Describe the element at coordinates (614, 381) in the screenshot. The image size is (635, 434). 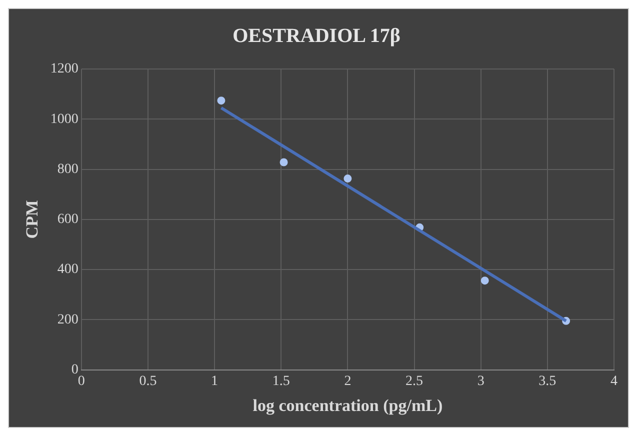
I see `x-tick-label: 4` at that location.